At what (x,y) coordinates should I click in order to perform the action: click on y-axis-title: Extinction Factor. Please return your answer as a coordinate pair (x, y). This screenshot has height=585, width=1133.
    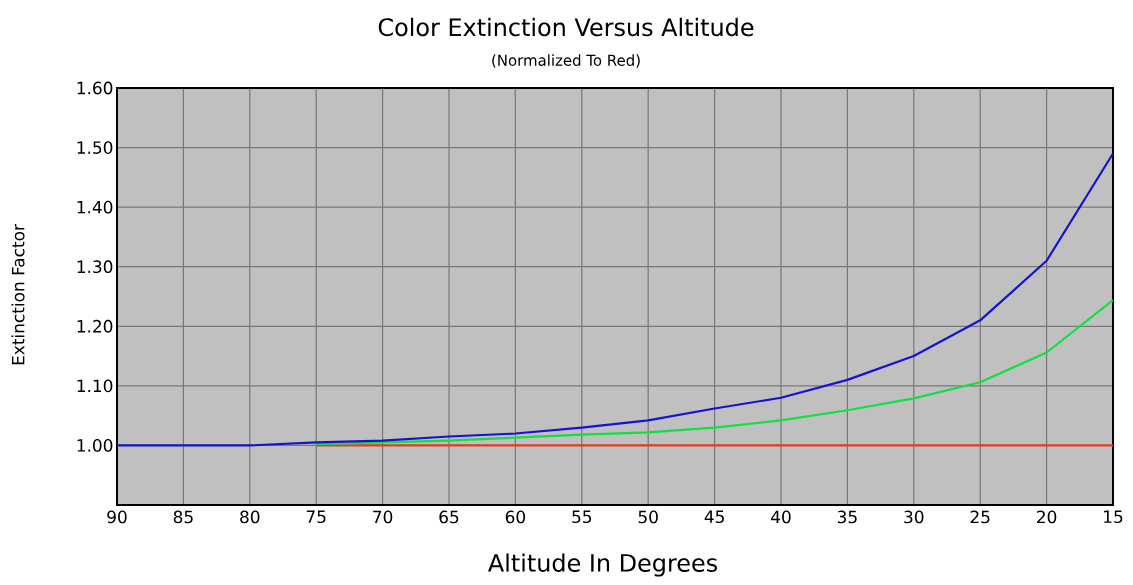
    Looking at the image, I should click on (18, 294).